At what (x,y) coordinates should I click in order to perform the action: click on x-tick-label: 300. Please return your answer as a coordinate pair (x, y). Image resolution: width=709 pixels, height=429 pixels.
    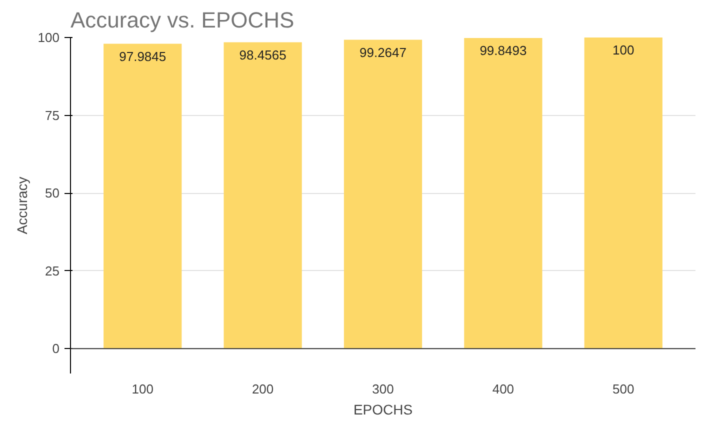
    Looking at the image, I should click on (383, 389).